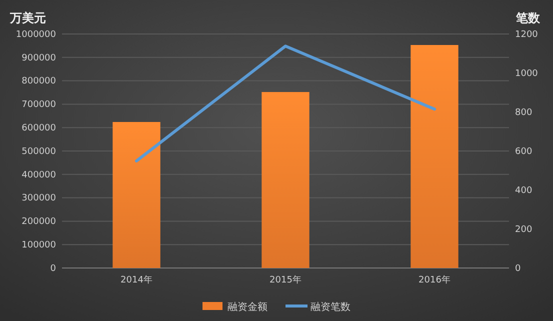 The height and width of the screenshot is (321, 553). I want to click on y-tick-label: 900000, so click(39, 58).